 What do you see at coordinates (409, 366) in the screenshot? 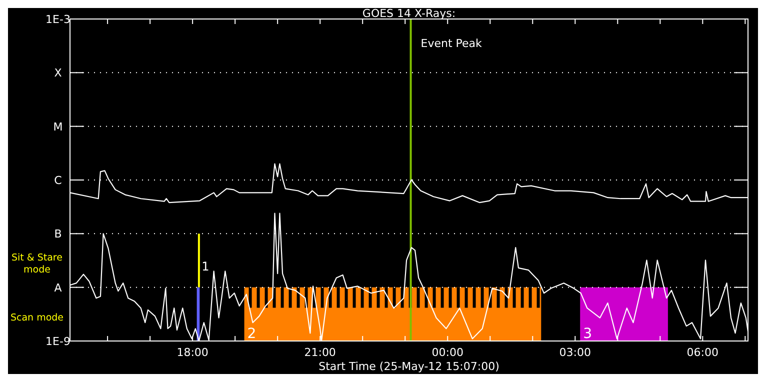
I see `x-axis-title: Start Time (25-May-12 15:07:00)` at bounding box center [409, 366].